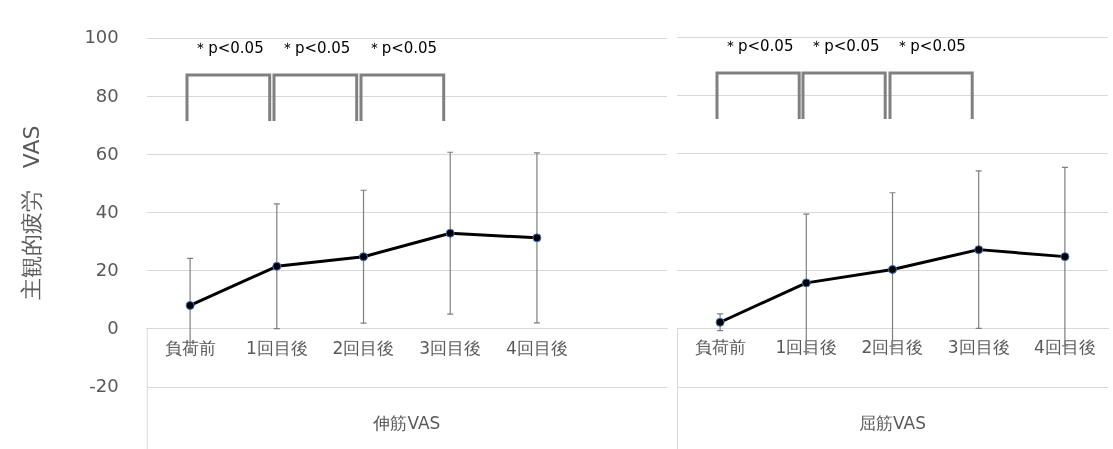 The image size is (1113, 449). I want to click on y-tick-label: 20, so click(107, 269).